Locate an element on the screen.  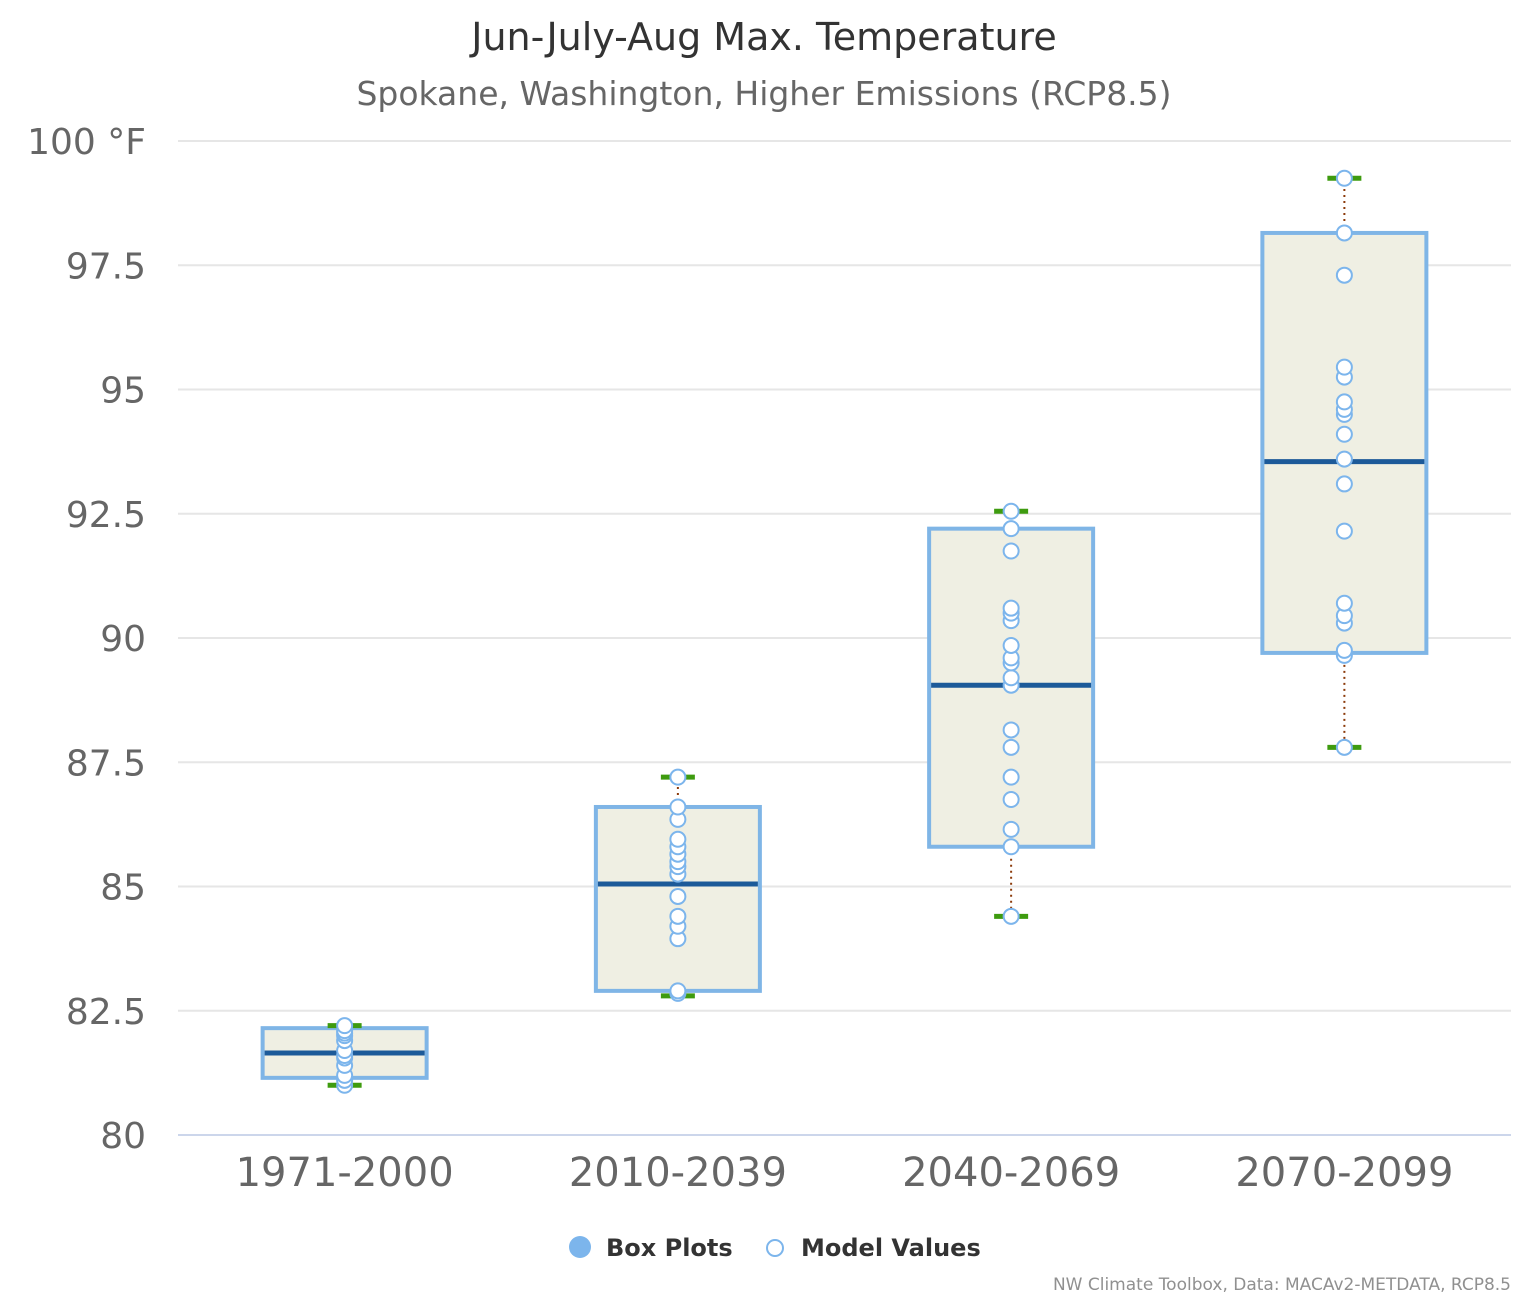
y-tick-label: 100 °F is located at coordinates (86, 142).